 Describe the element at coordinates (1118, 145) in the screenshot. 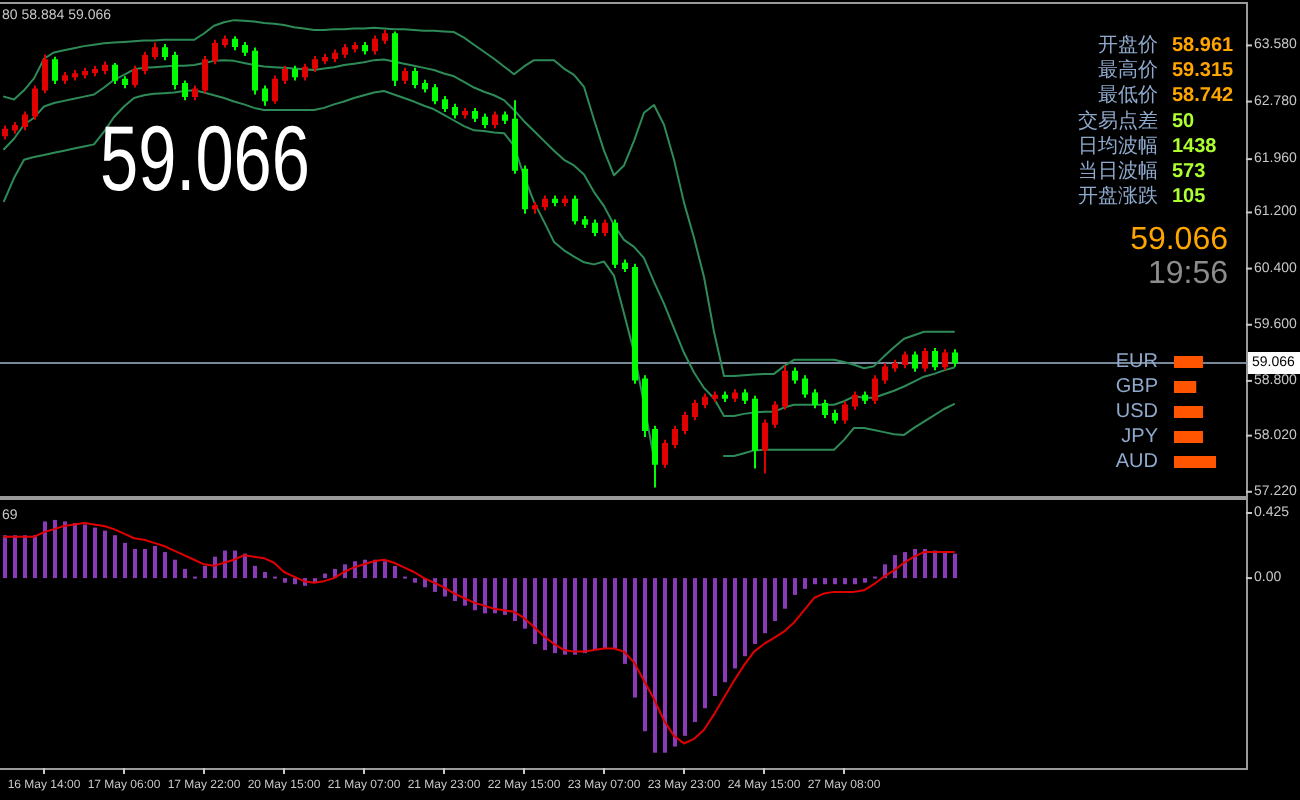

I see `text: 日均波幅` at that location.